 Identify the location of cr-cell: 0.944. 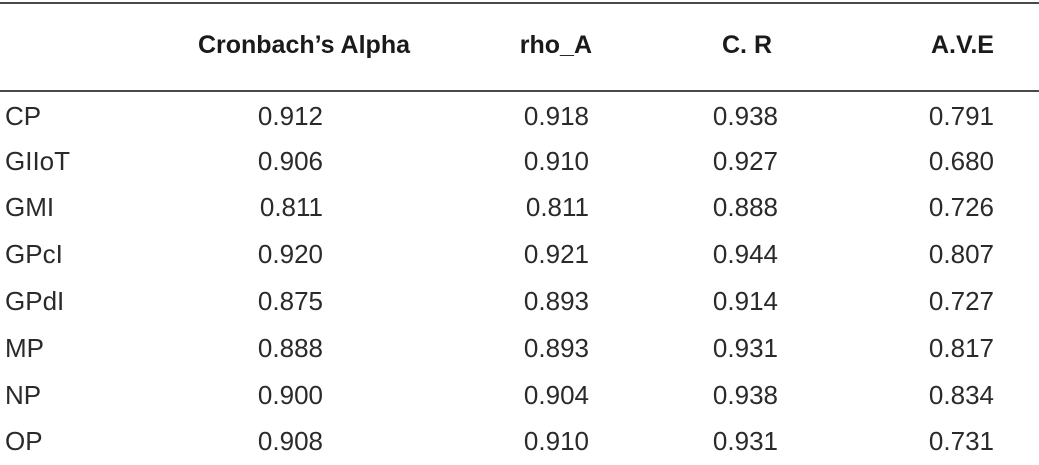
(745, 254).